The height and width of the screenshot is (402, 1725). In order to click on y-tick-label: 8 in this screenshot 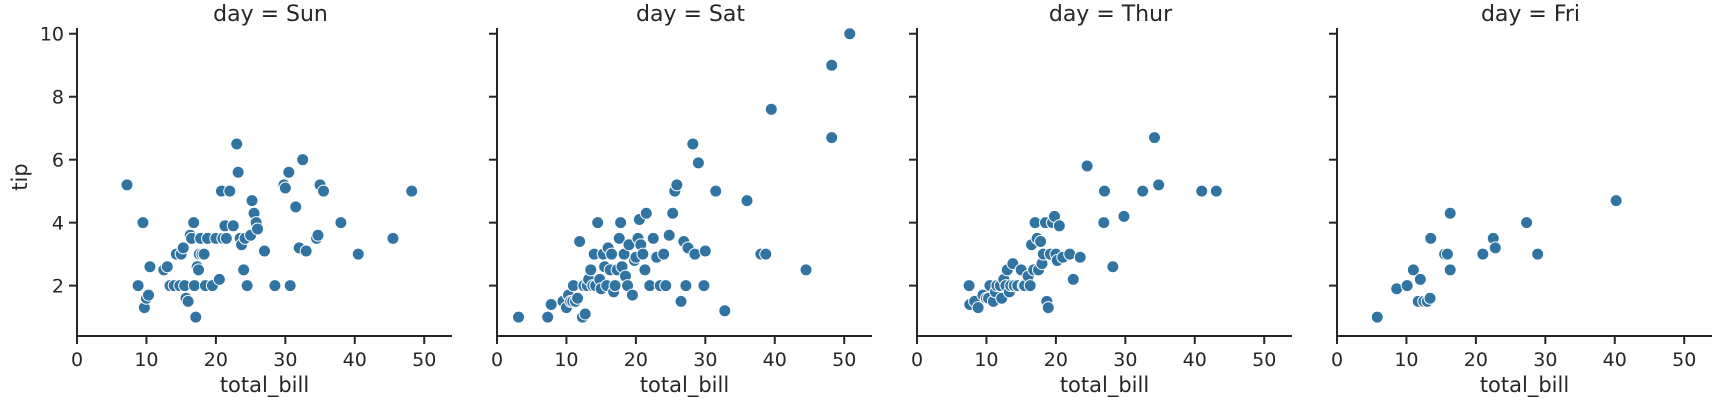, I will do `click(58, 98)`.